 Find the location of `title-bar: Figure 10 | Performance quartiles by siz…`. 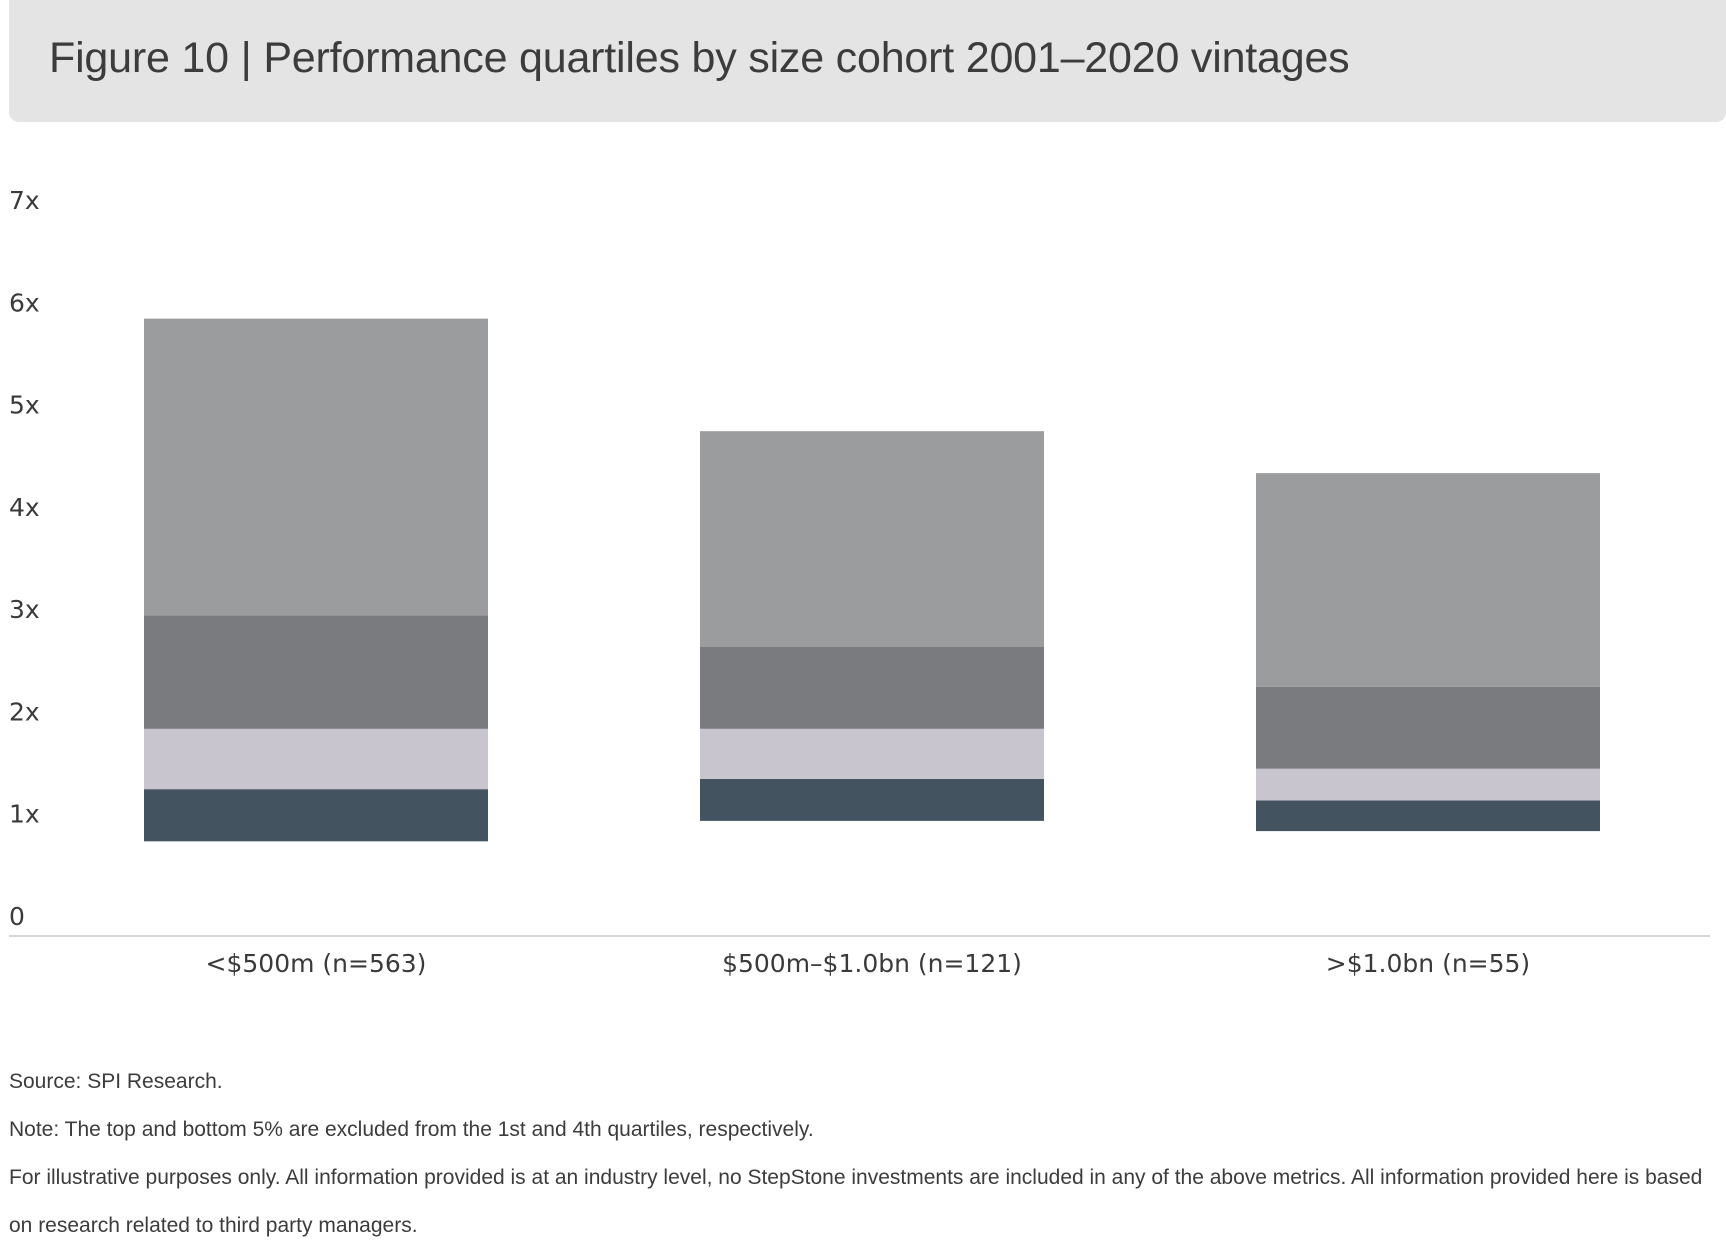

title-bar: Figure 10 | Performance quartiles by siz… is located at coordinates (867, 61).